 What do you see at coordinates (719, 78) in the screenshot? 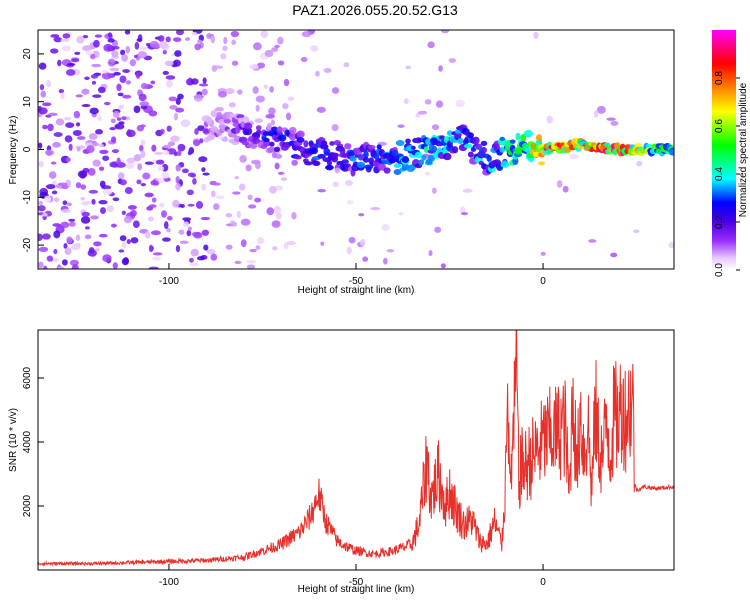
I see `colorbar-tick-label: 0.8` at bounding box center [719, 78].